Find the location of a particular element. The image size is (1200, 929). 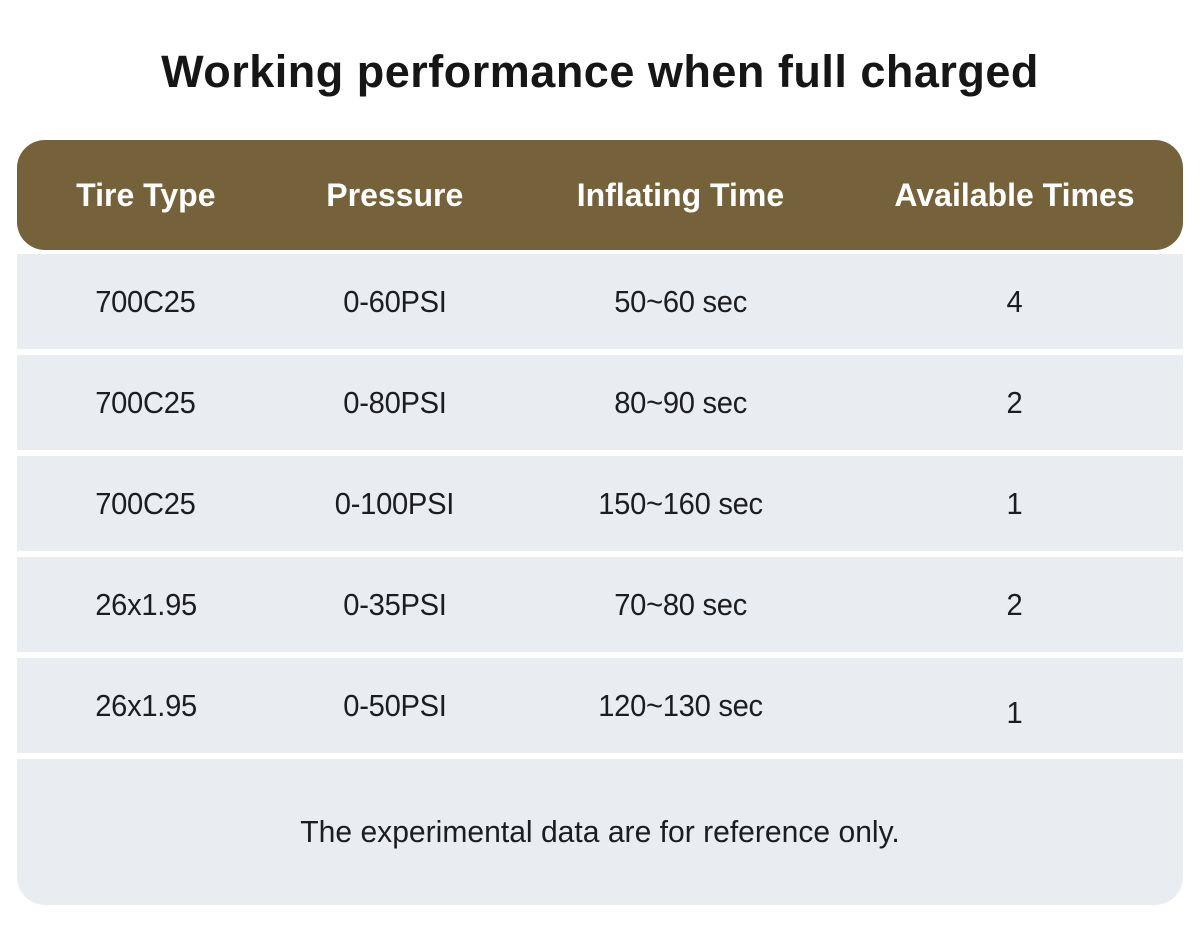

cell-value: 150~160 sec is located at coordinates (680, 503).